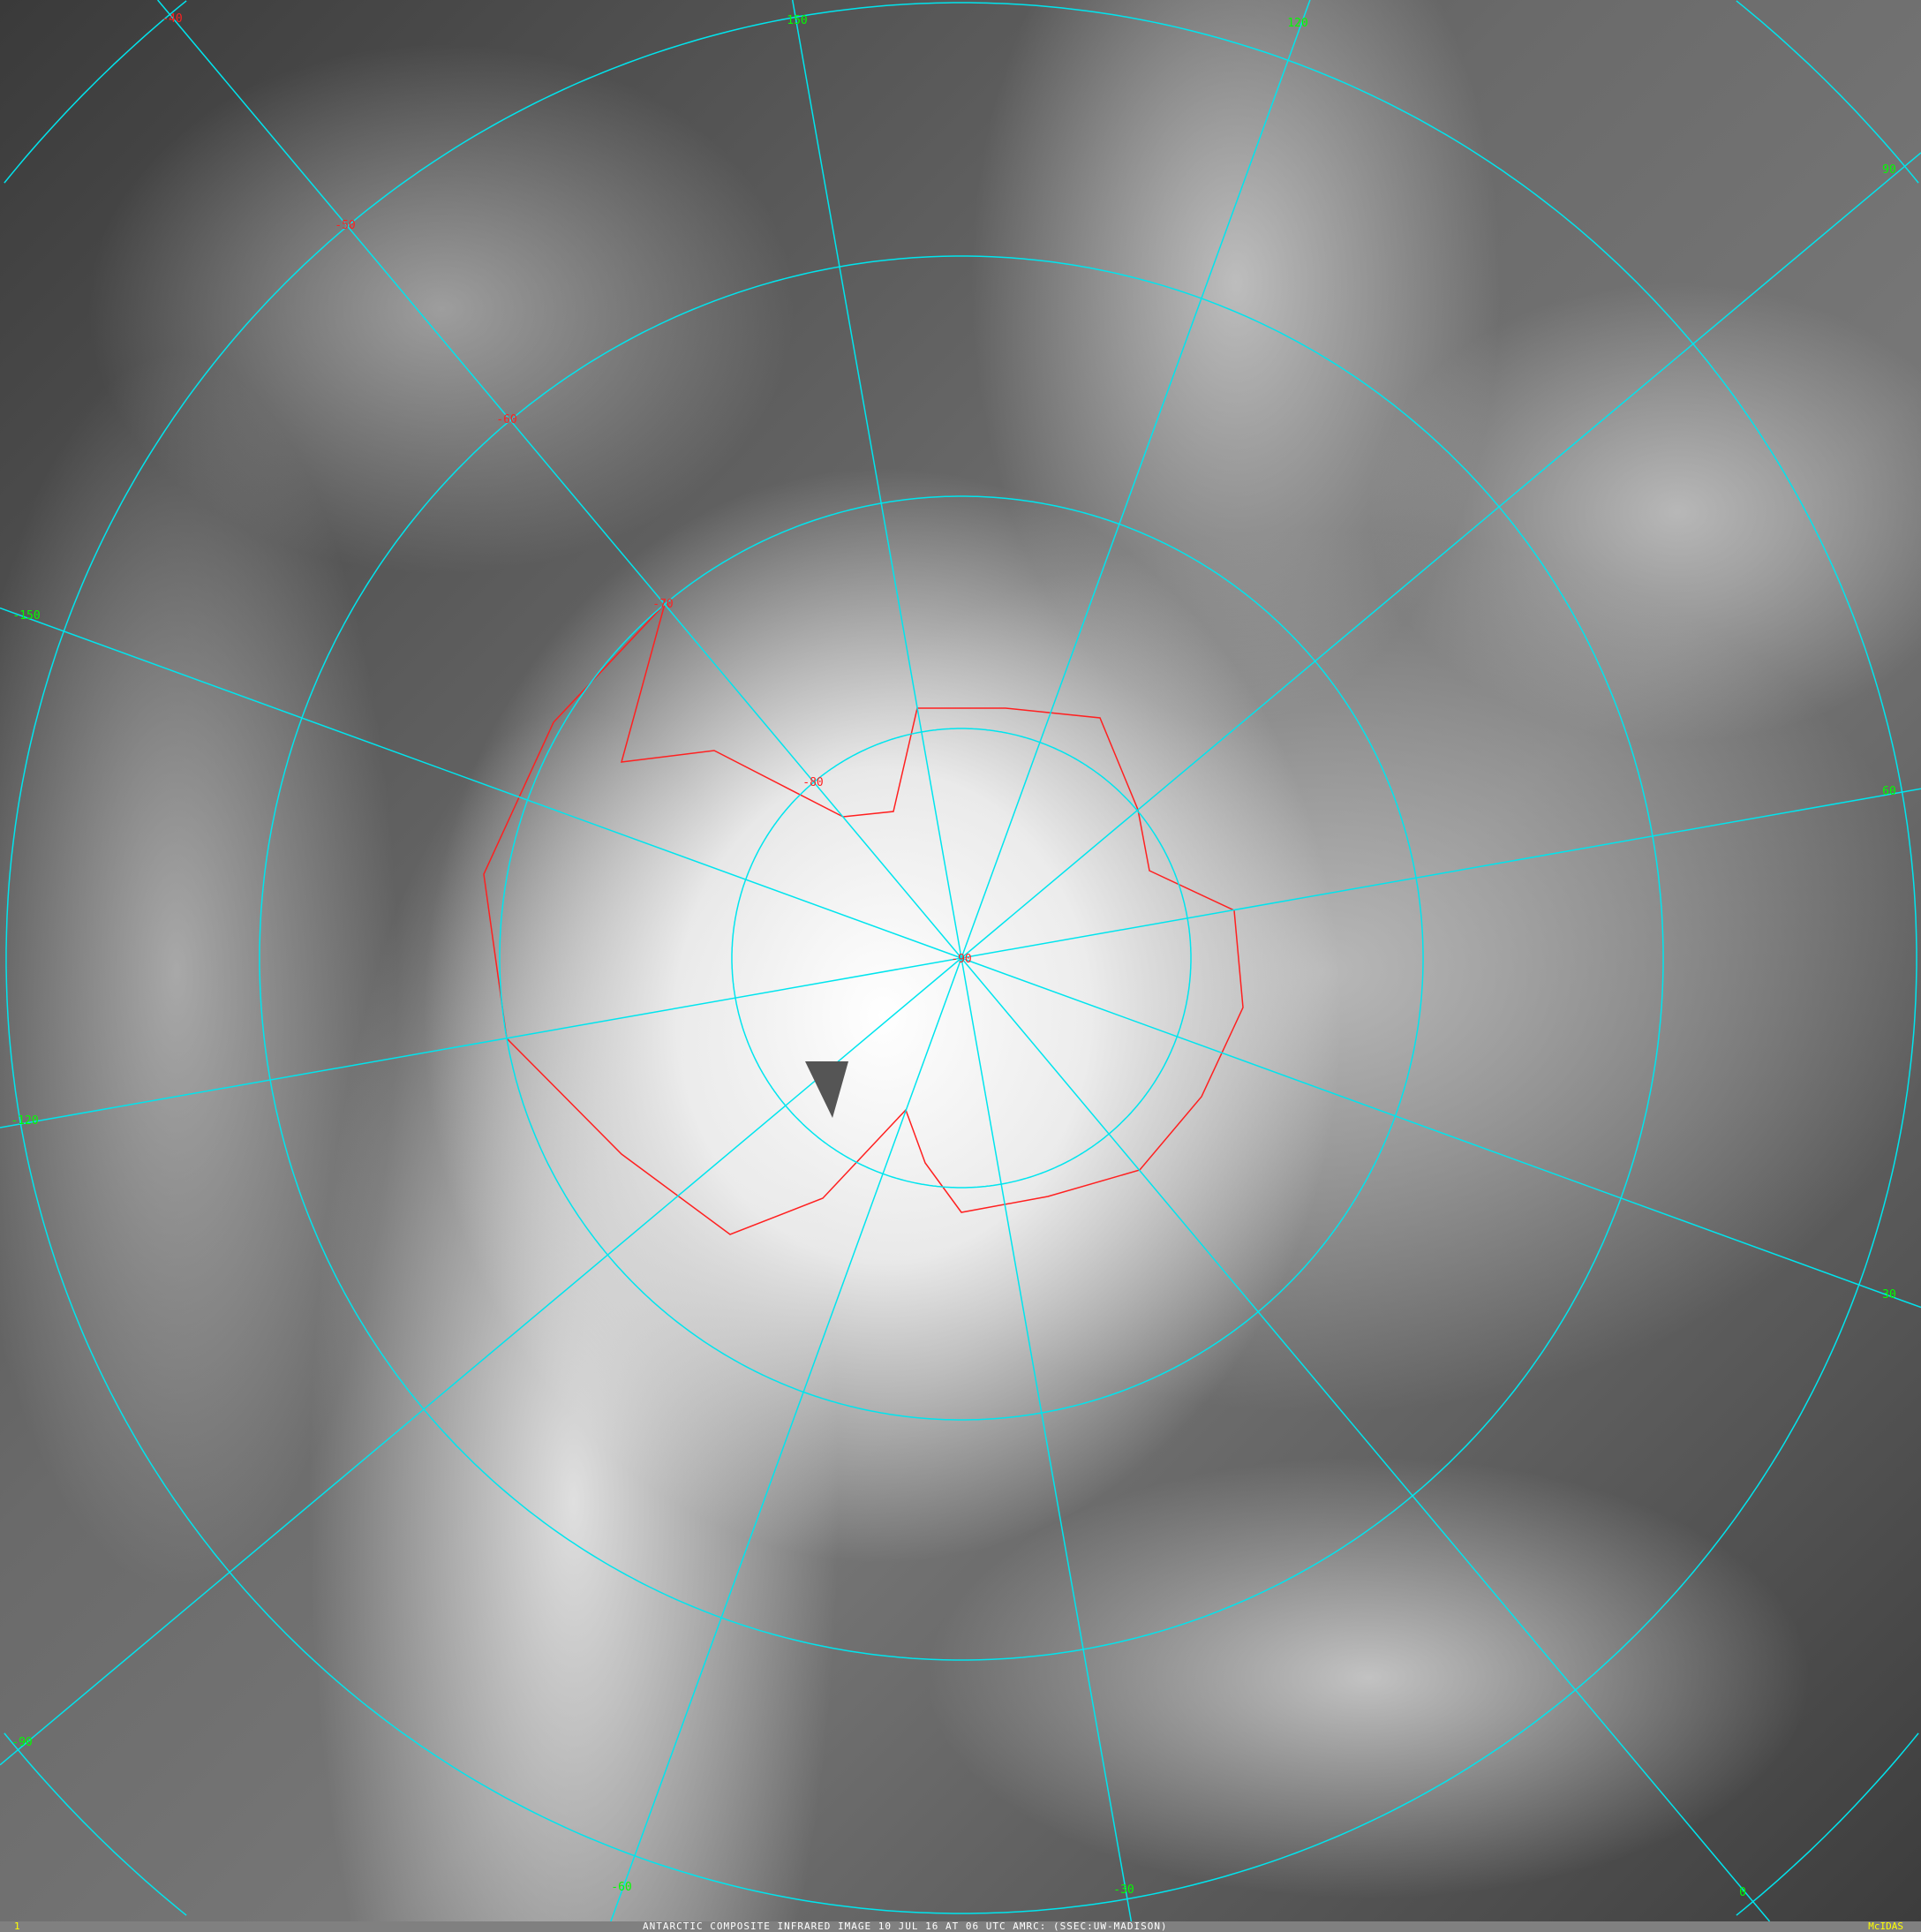 The width and height of the screenshot is (1921, 1932). Describe the element at coordinates (345, 225) in the screenshot. I see `latitude-label: -50` at that location.